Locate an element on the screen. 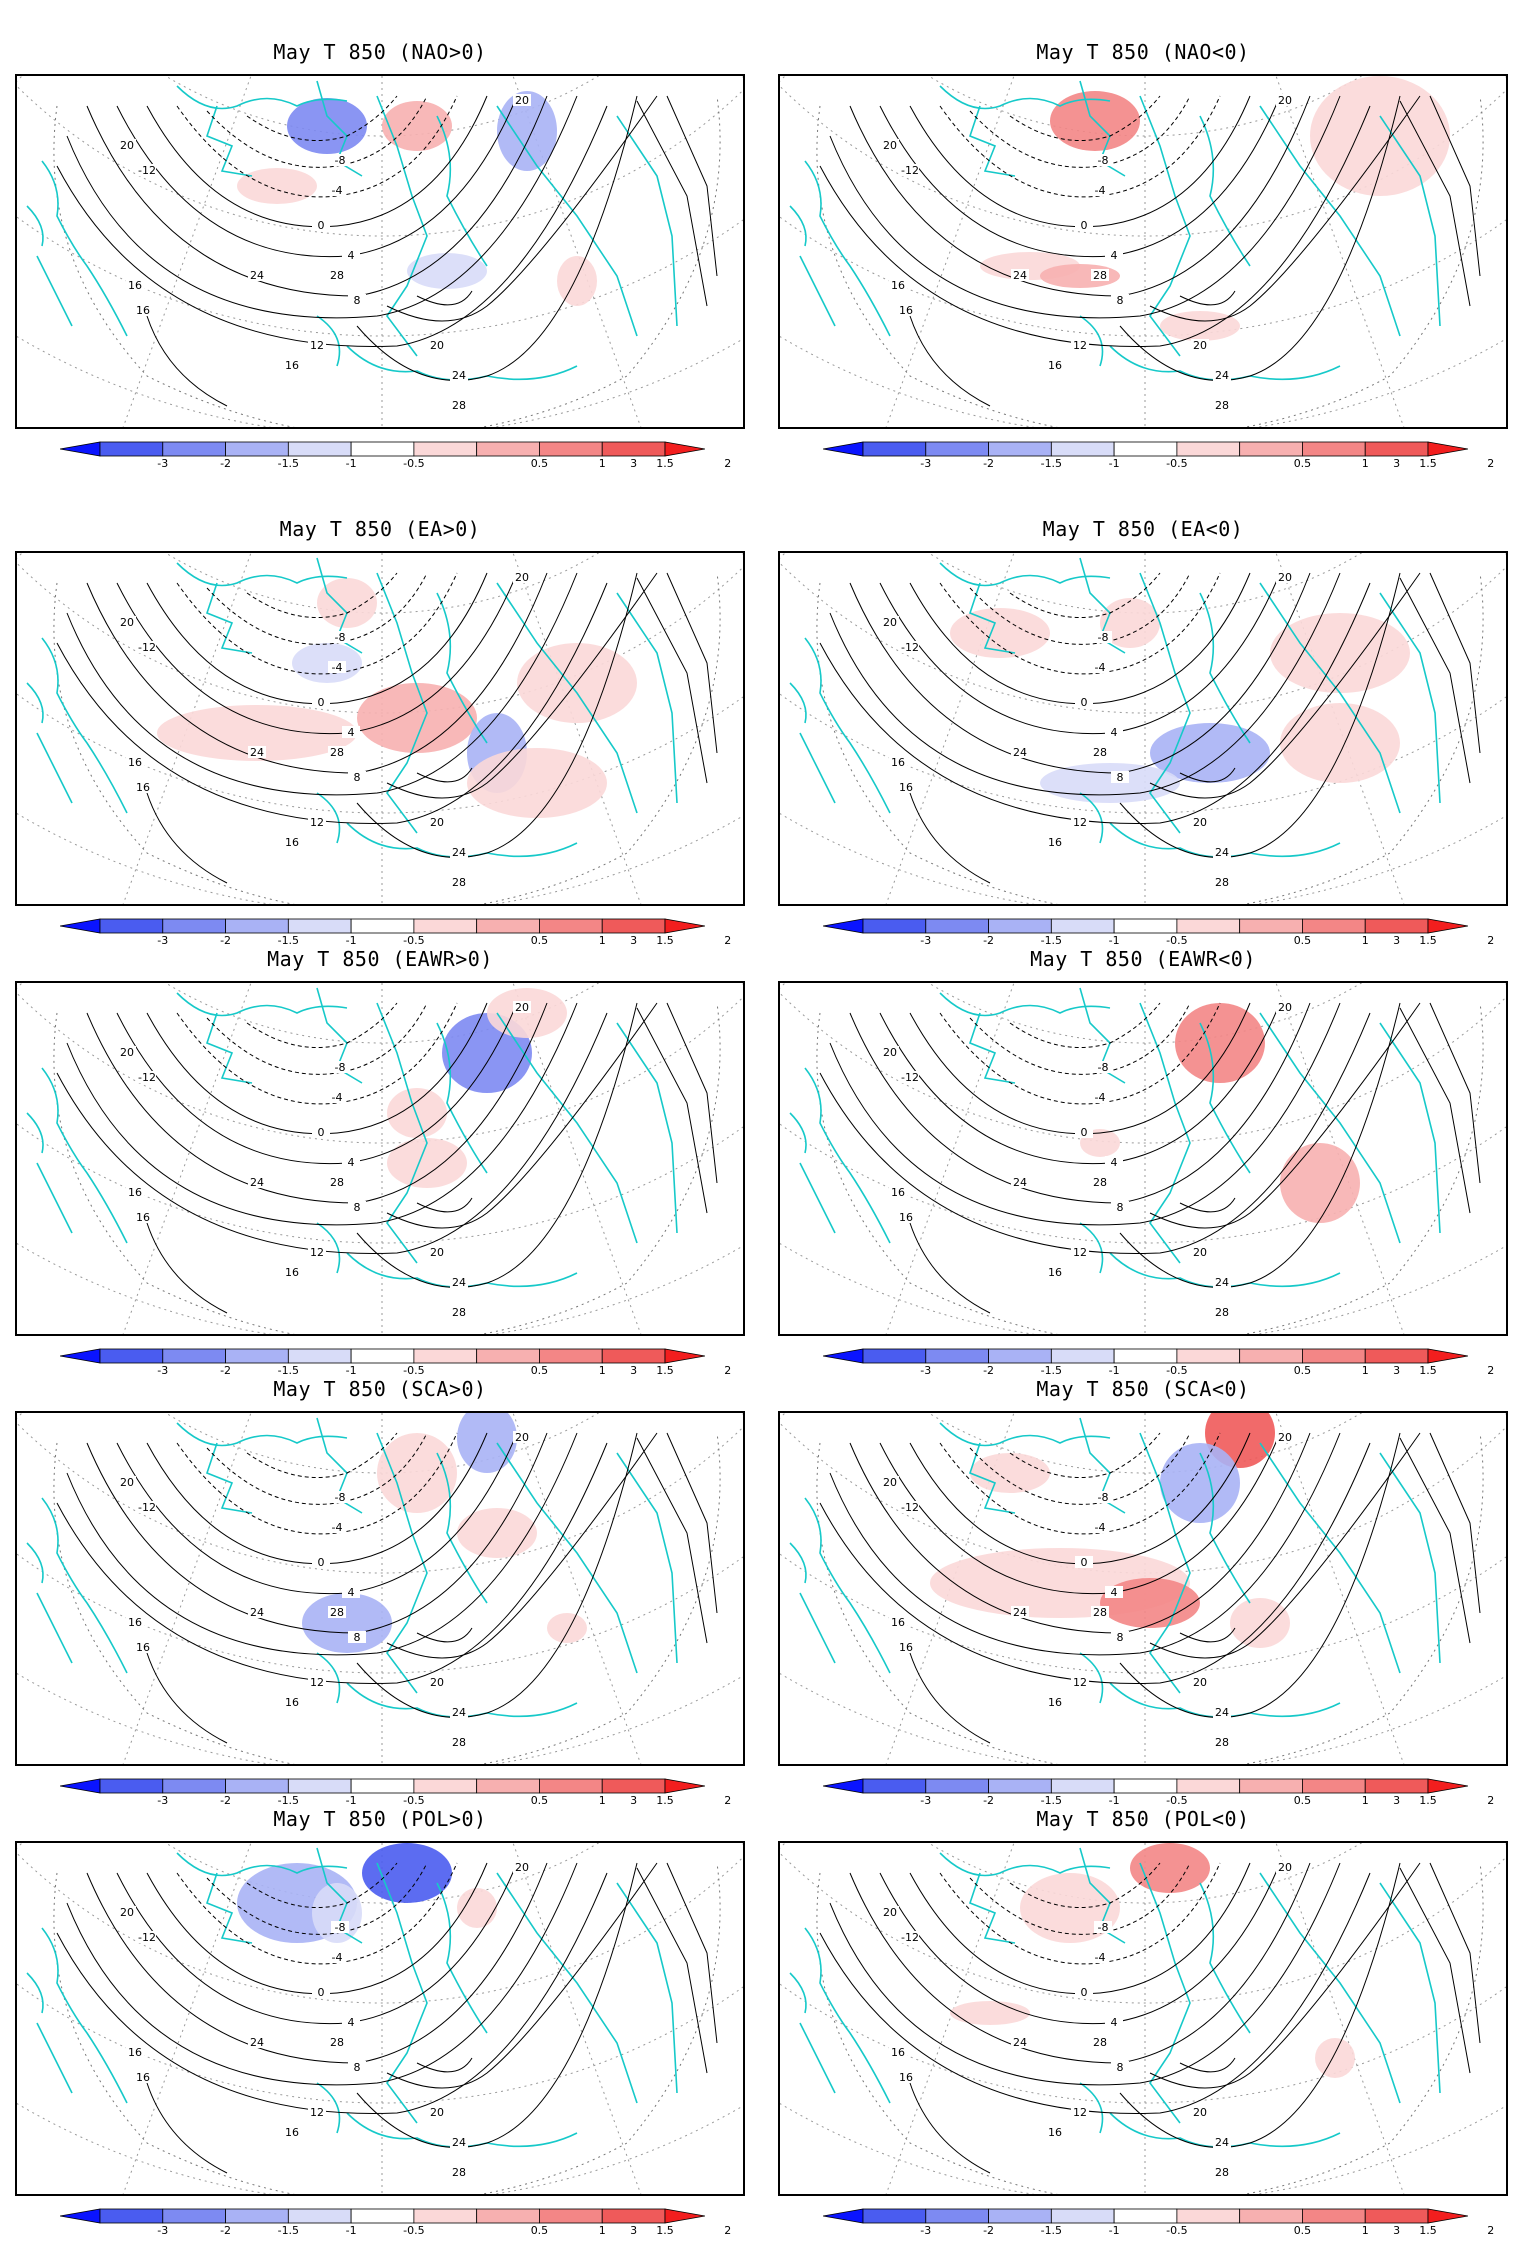 Image resolution: width=1520 pixels, height=2242 pixels. contour-label: 4 is located at coordinates (351, 1162).